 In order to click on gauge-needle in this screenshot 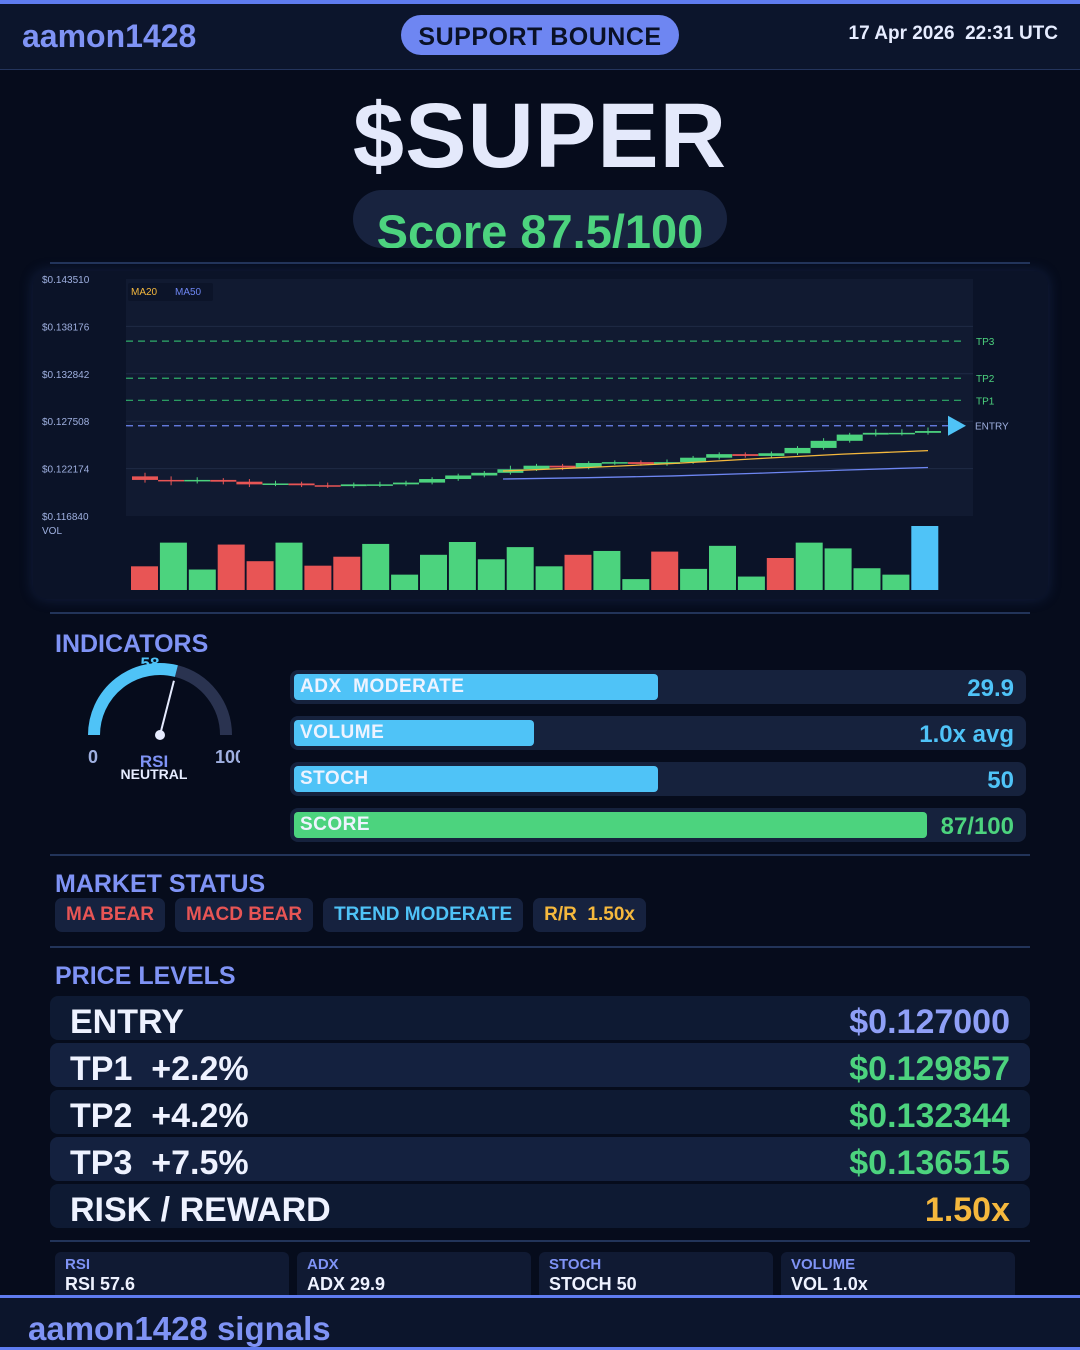, I will do `click(167, 708)`.